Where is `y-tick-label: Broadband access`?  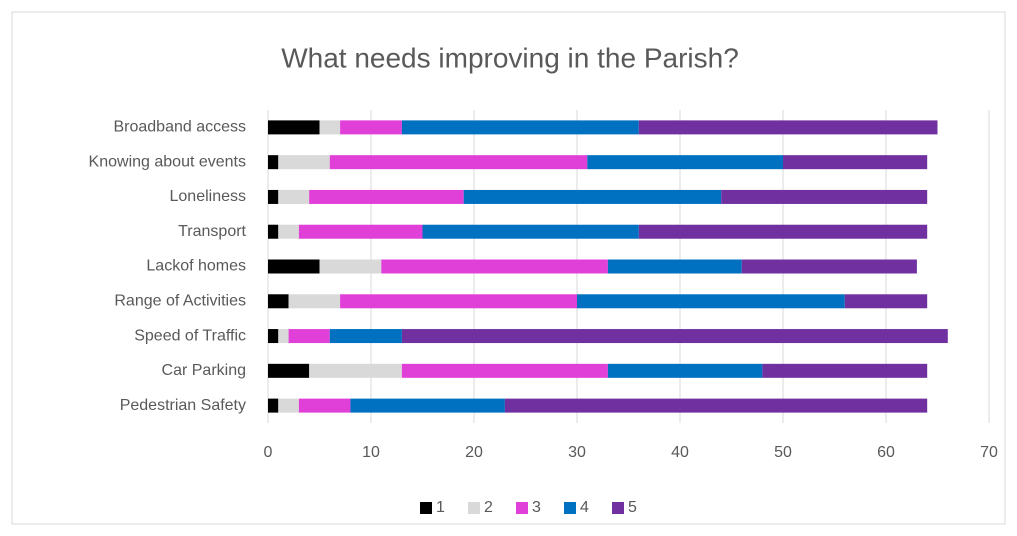
y-tick-label: Broadband access is located at coordinates (179, 127).